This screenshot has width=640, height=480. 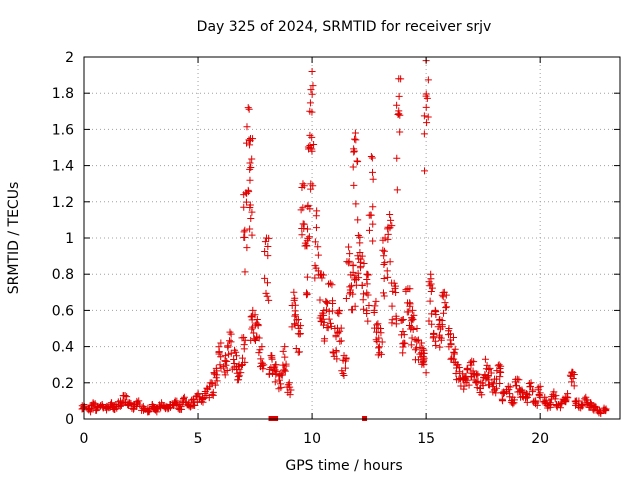 What do you see at coordinates (63, 94) in the screenshot?
I see `y-tick-label: 1.8` at bounding box center [63, 94].